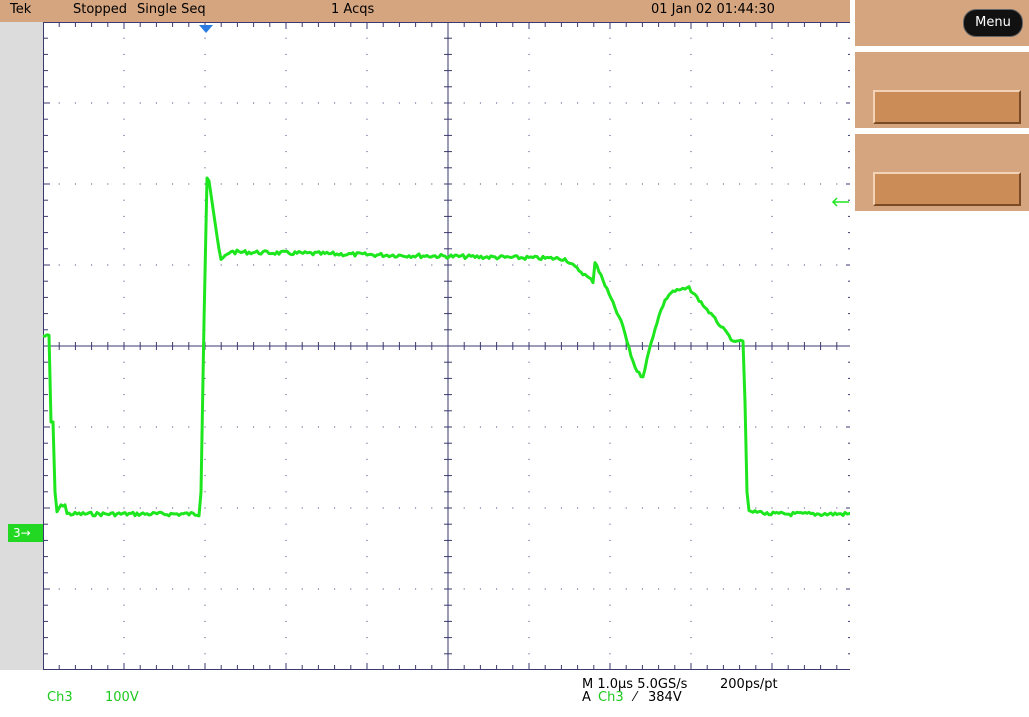 This screenshot has width=1029, height=717. What do you see at coordinates (21, 346) in the screenshot?
I see `channel-strip: 3→` at bounding box center [21, 346].